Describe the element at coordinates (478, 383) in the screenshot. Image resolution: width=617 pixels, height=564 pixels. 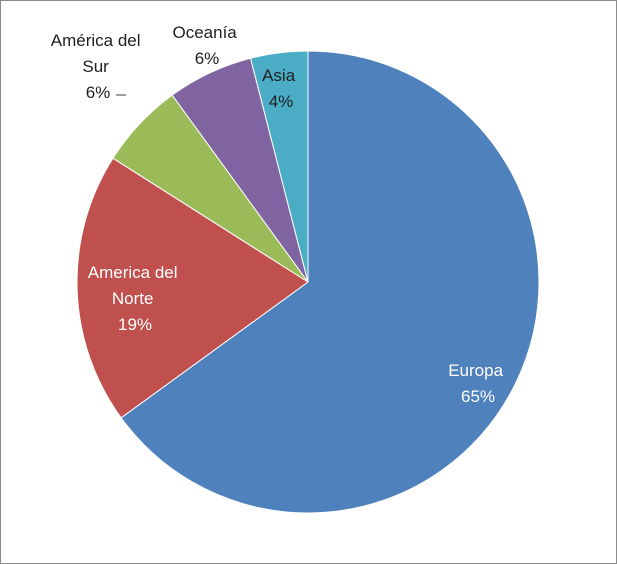
I see `slice-label-europa: Europa 65%` at that location.